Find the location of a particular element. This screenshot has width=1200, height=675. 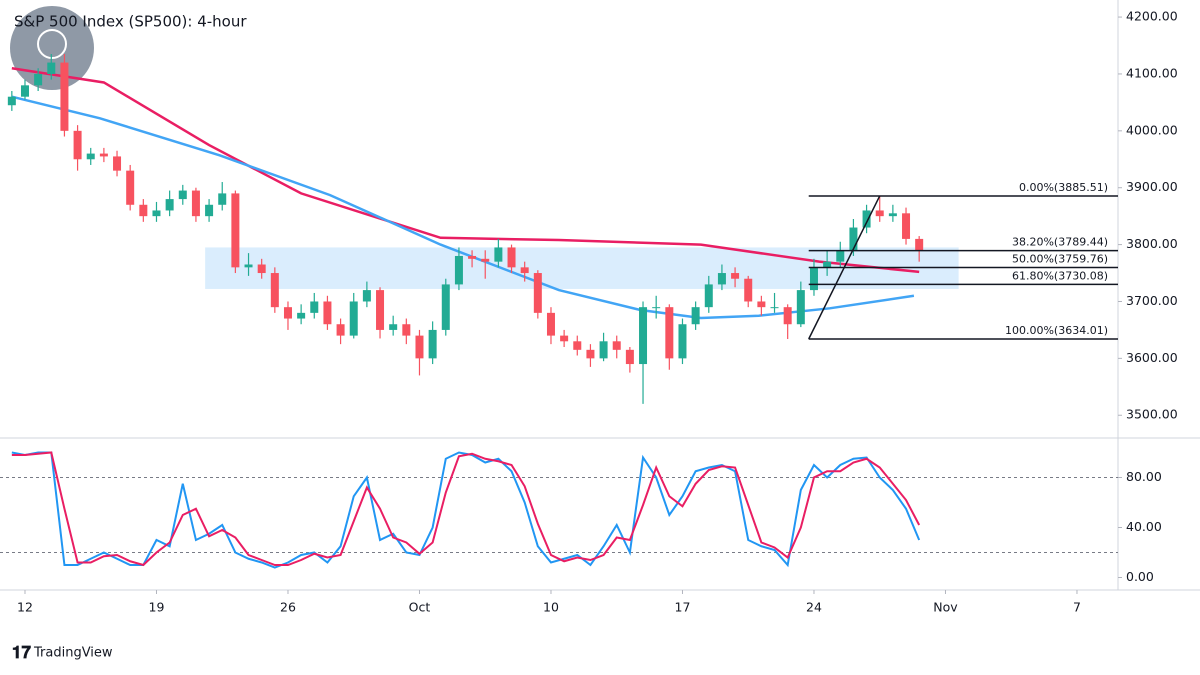

y-tick-label: 3500.00 is located at coordinates (1152, 414).